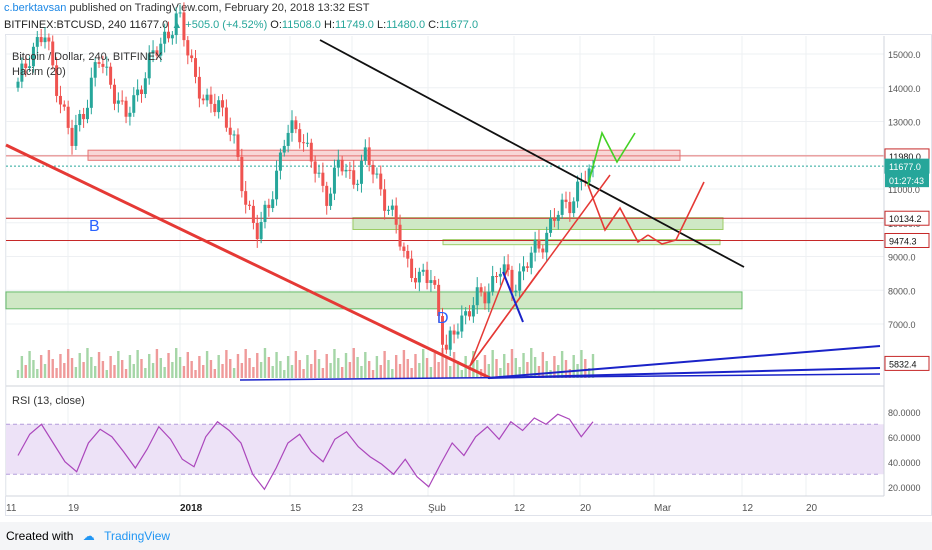  Describe the element at coordinates (48, 401) in the screenshot. I see `rsi-indicator-label: RSI (13, close)` at that location.